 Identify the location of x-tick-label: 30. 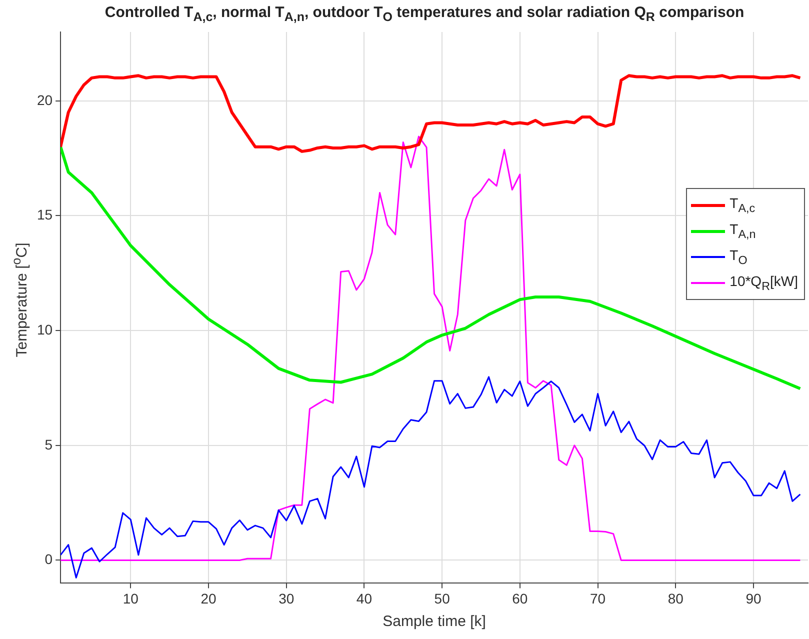
(286, 598).